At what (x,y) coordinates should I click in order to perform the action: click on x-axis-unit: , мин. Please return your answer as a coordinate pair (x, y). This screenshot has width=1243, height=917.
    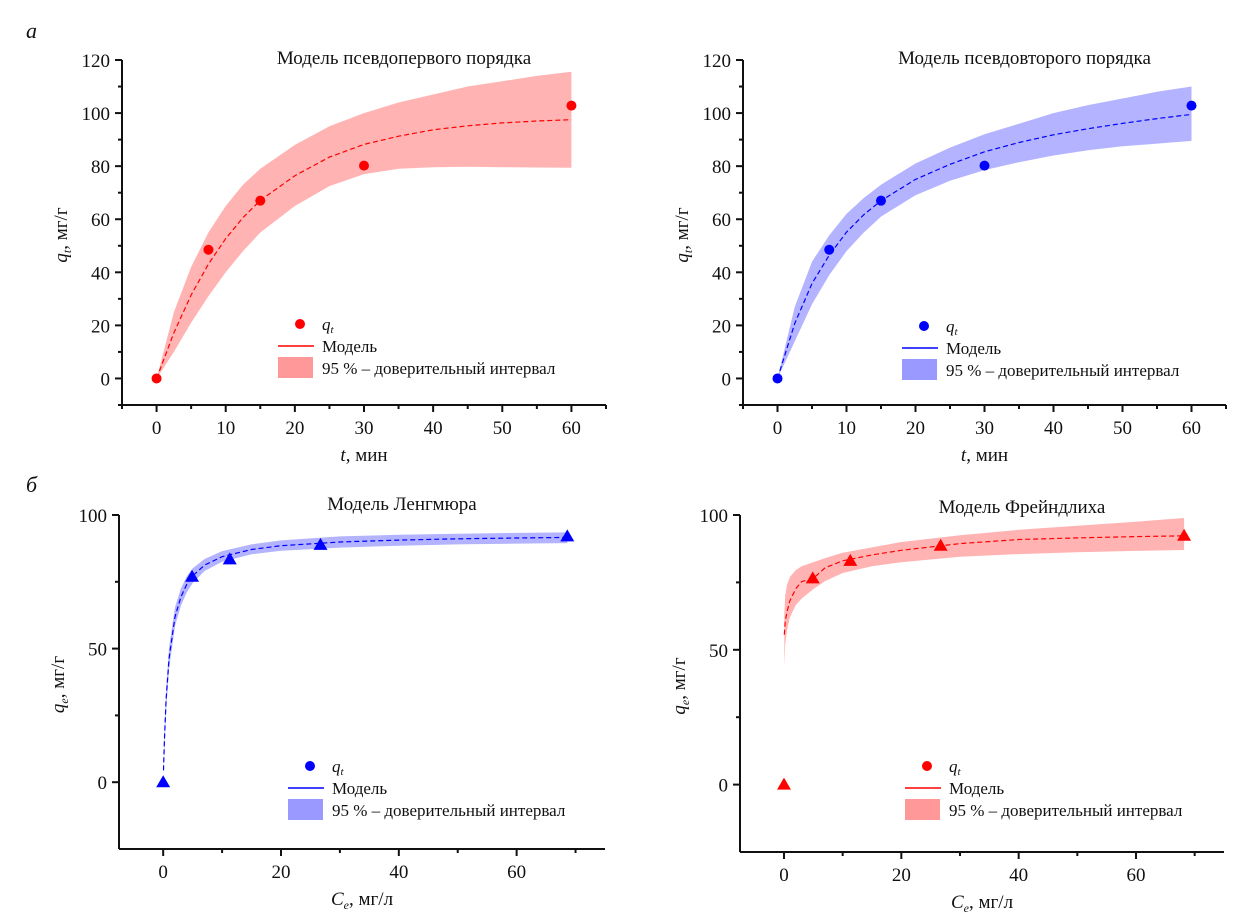
    Looking at the image, I should click on (987, 455).